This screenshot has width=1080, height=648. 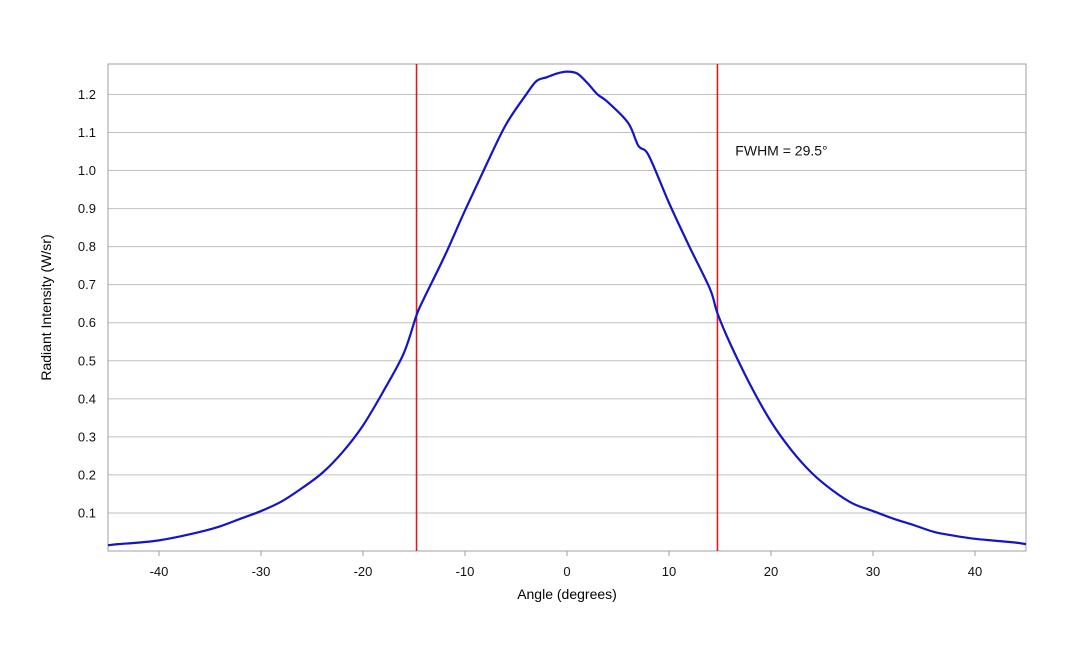 I want to click on x-tick-label: 20, so click(x=771, y=571).